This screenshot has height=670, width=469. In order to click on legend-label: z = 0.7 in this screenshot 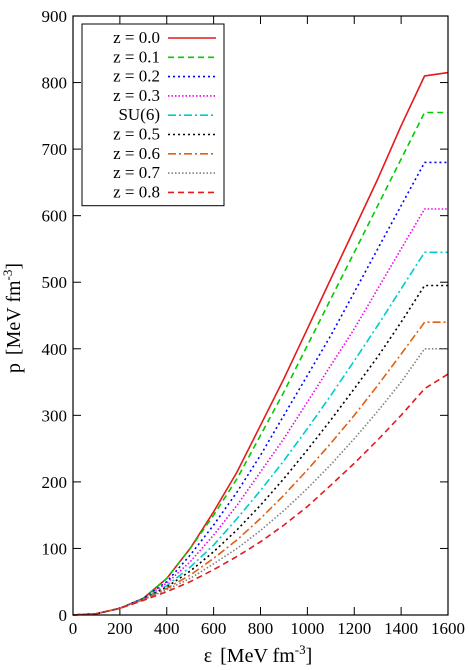, I will do `click(136, 172)`.